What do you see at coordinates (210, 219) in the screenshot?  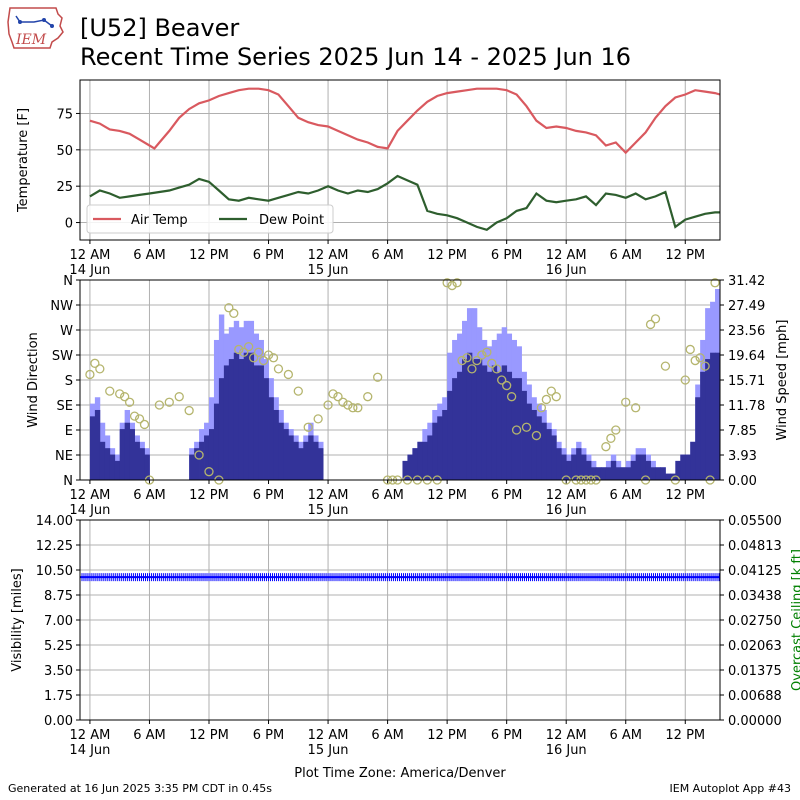 I see `temperature-legend` at bounding box center [210, 219].